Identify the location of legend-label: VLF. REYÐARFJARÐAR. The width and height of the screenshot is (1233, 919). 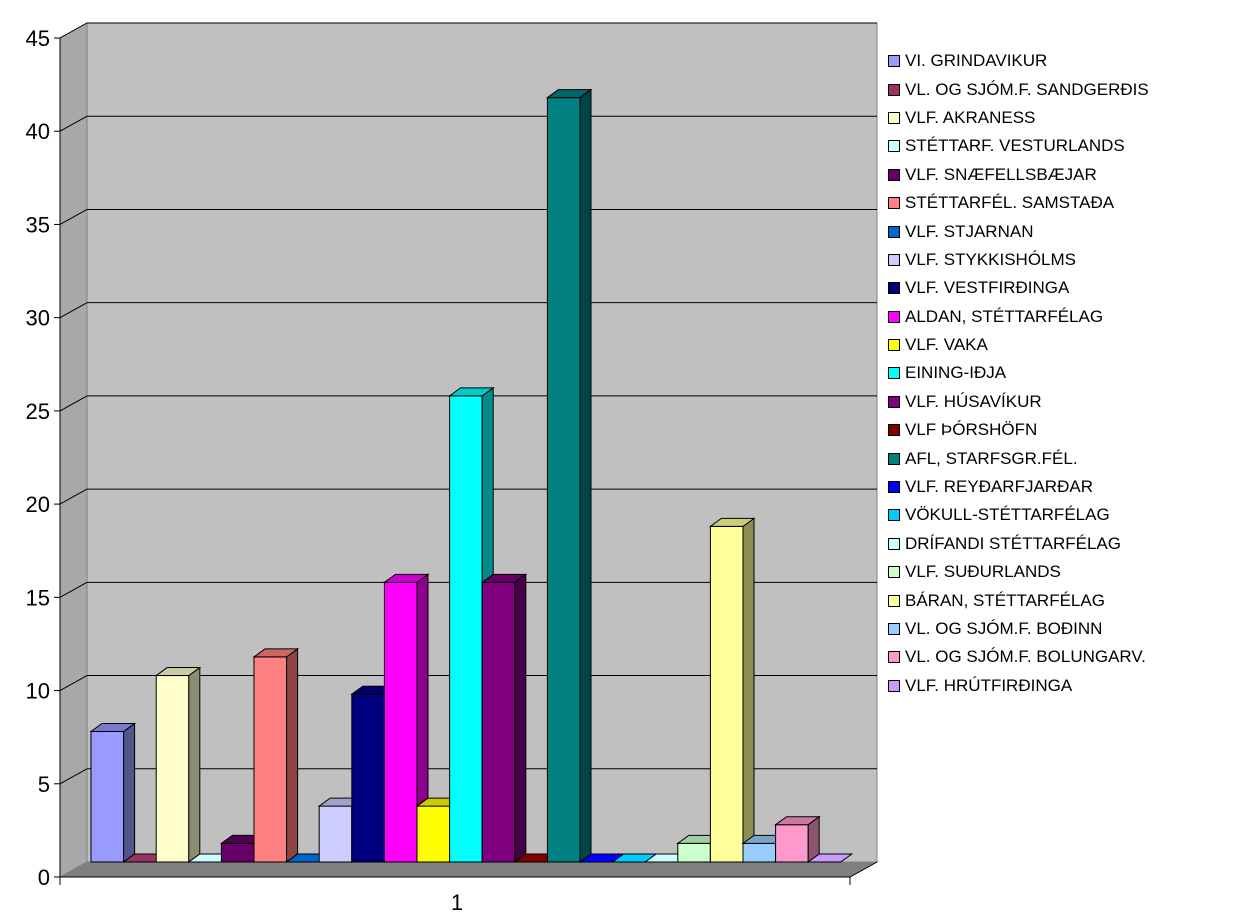
(999, 487).